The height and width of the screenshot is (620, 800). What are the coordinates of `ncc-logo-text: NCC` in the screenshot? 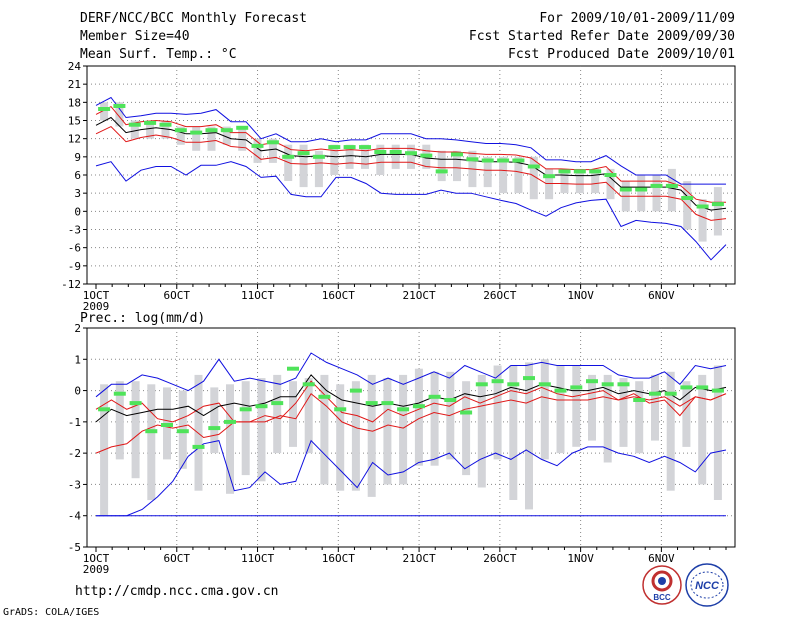 It's located at (707, 586).